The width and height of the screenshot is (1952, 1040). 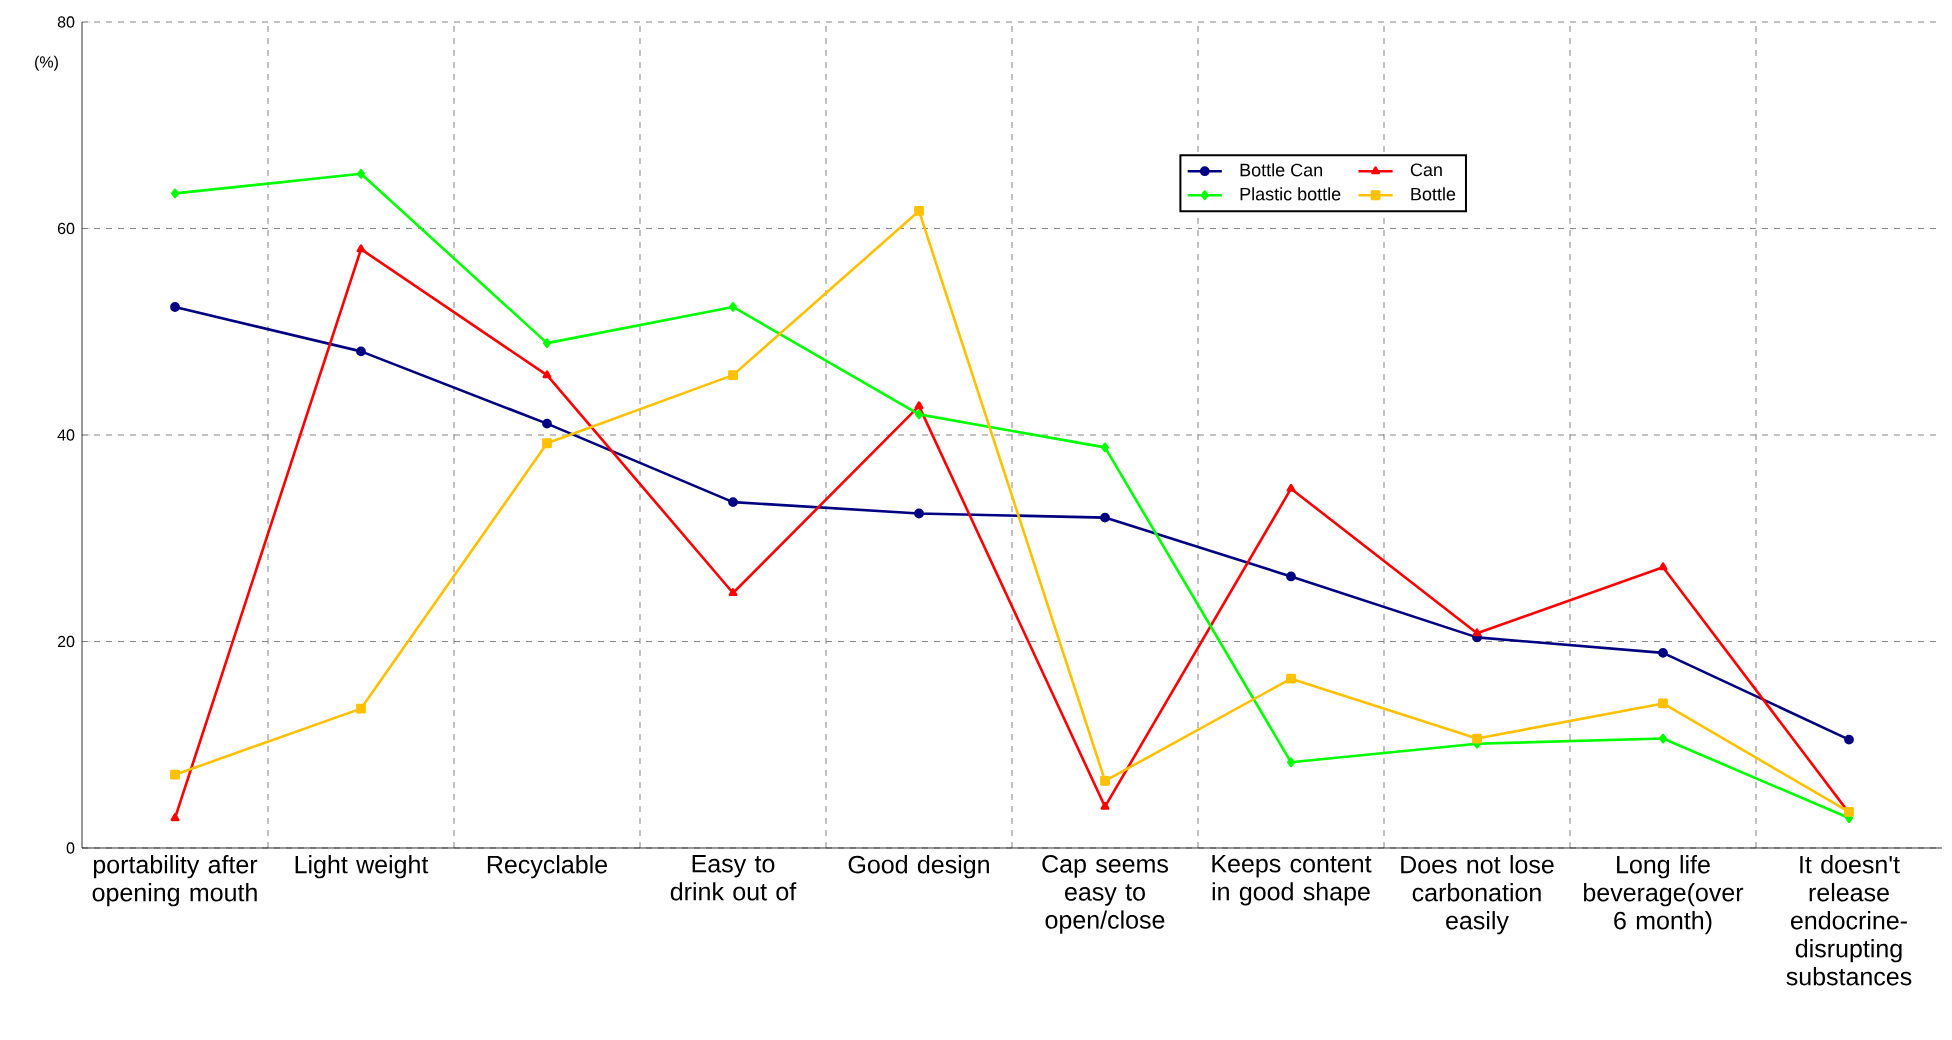 What do you see at coordinates (1433, 194) in the screenshot?
I see `legend-label: Bottle` at bounding box center [1433, 194].